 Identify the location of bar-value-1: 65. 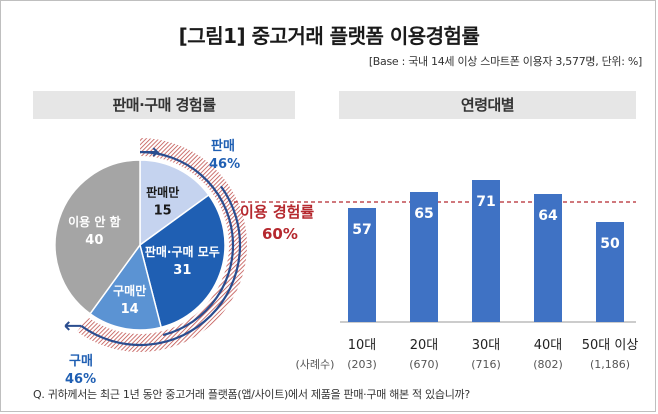
(423, 214).